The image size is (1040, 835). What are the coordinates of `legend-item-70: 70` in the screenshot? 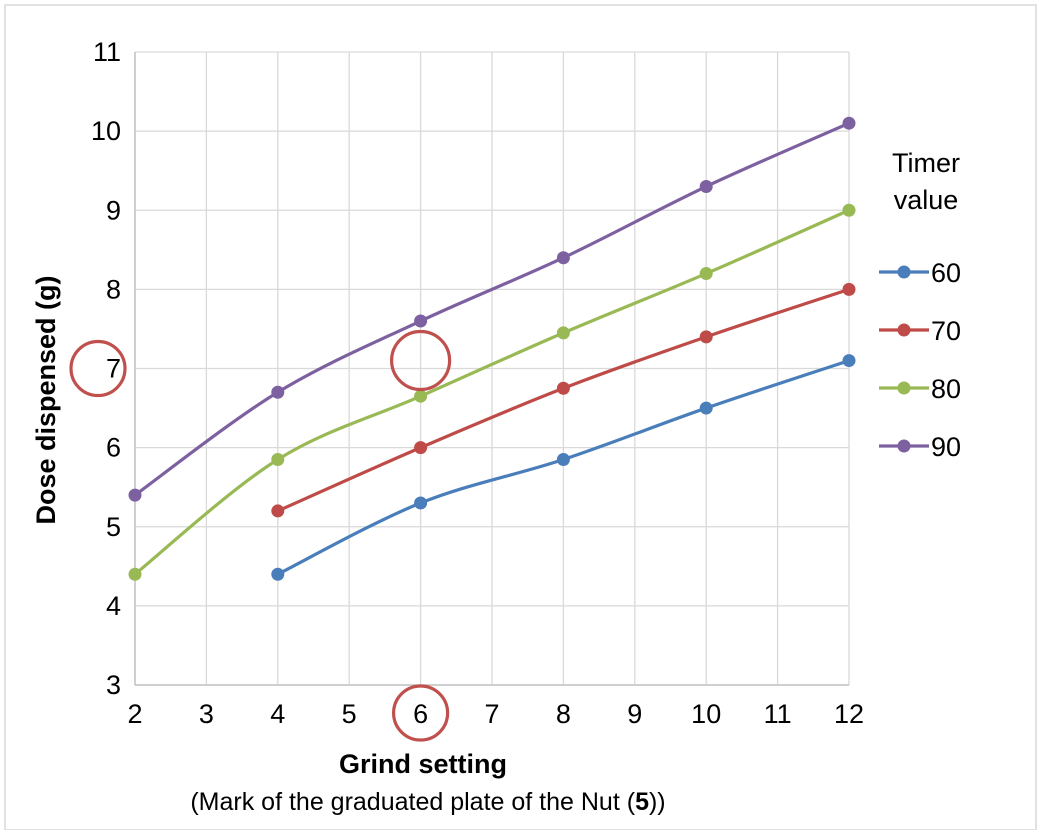 It's located at (920, 331).